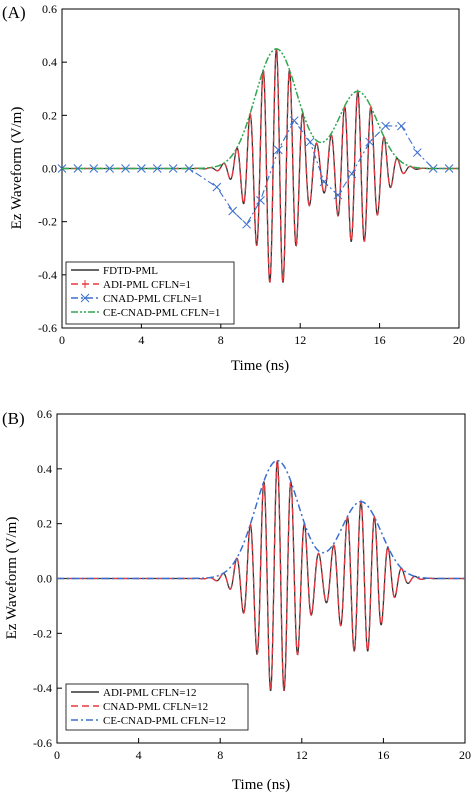 The width and height of the screenshot is (474, 797). Describe the element at coordinates (85, 298) in the screenshot. I see `legend-marker` at that location.